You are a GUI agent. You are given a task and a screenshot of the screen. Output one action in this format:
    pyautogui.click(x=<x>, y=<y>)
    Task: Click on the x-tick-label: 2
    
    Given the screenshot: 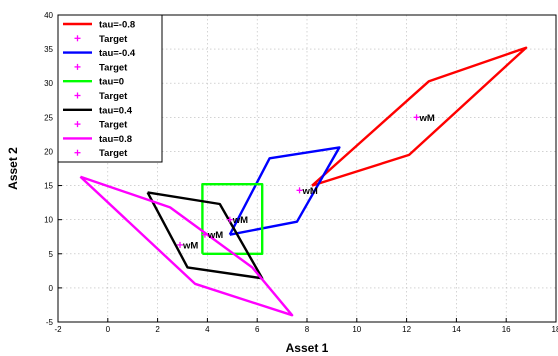 What is the action you would take?
    pyautogui.click(x=157, y=329)
    